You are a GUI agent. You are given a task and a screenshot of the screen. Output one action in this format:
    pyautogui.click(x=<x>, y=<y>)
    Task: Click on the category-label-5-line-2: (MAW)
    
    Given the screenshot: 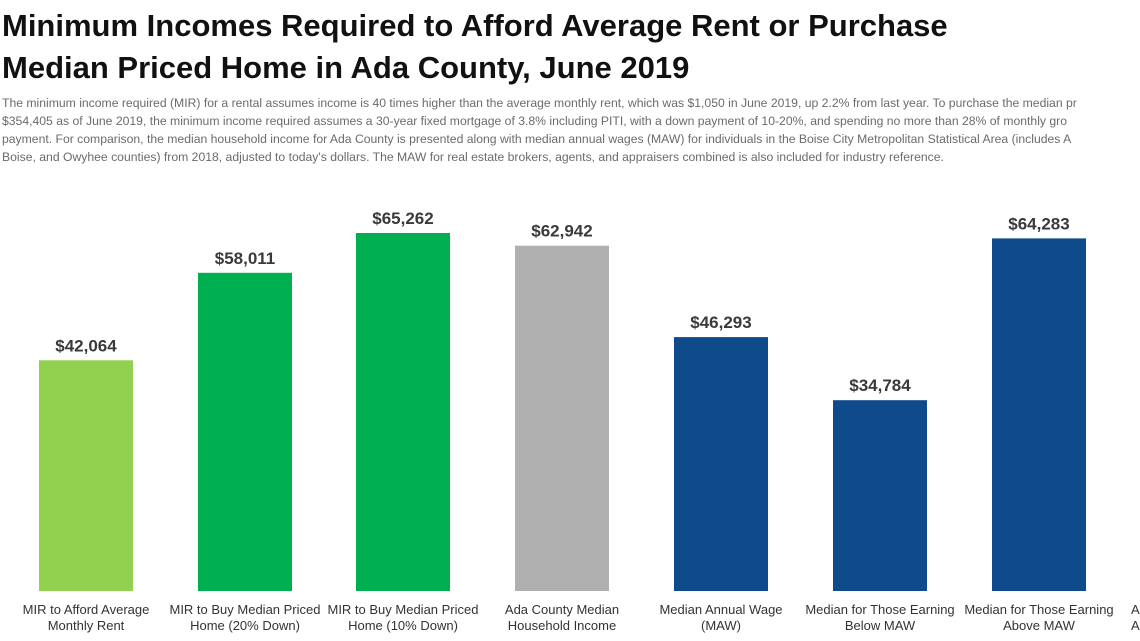 What is the action you would take?
    pyautogui.click(x=721, y=625)
    